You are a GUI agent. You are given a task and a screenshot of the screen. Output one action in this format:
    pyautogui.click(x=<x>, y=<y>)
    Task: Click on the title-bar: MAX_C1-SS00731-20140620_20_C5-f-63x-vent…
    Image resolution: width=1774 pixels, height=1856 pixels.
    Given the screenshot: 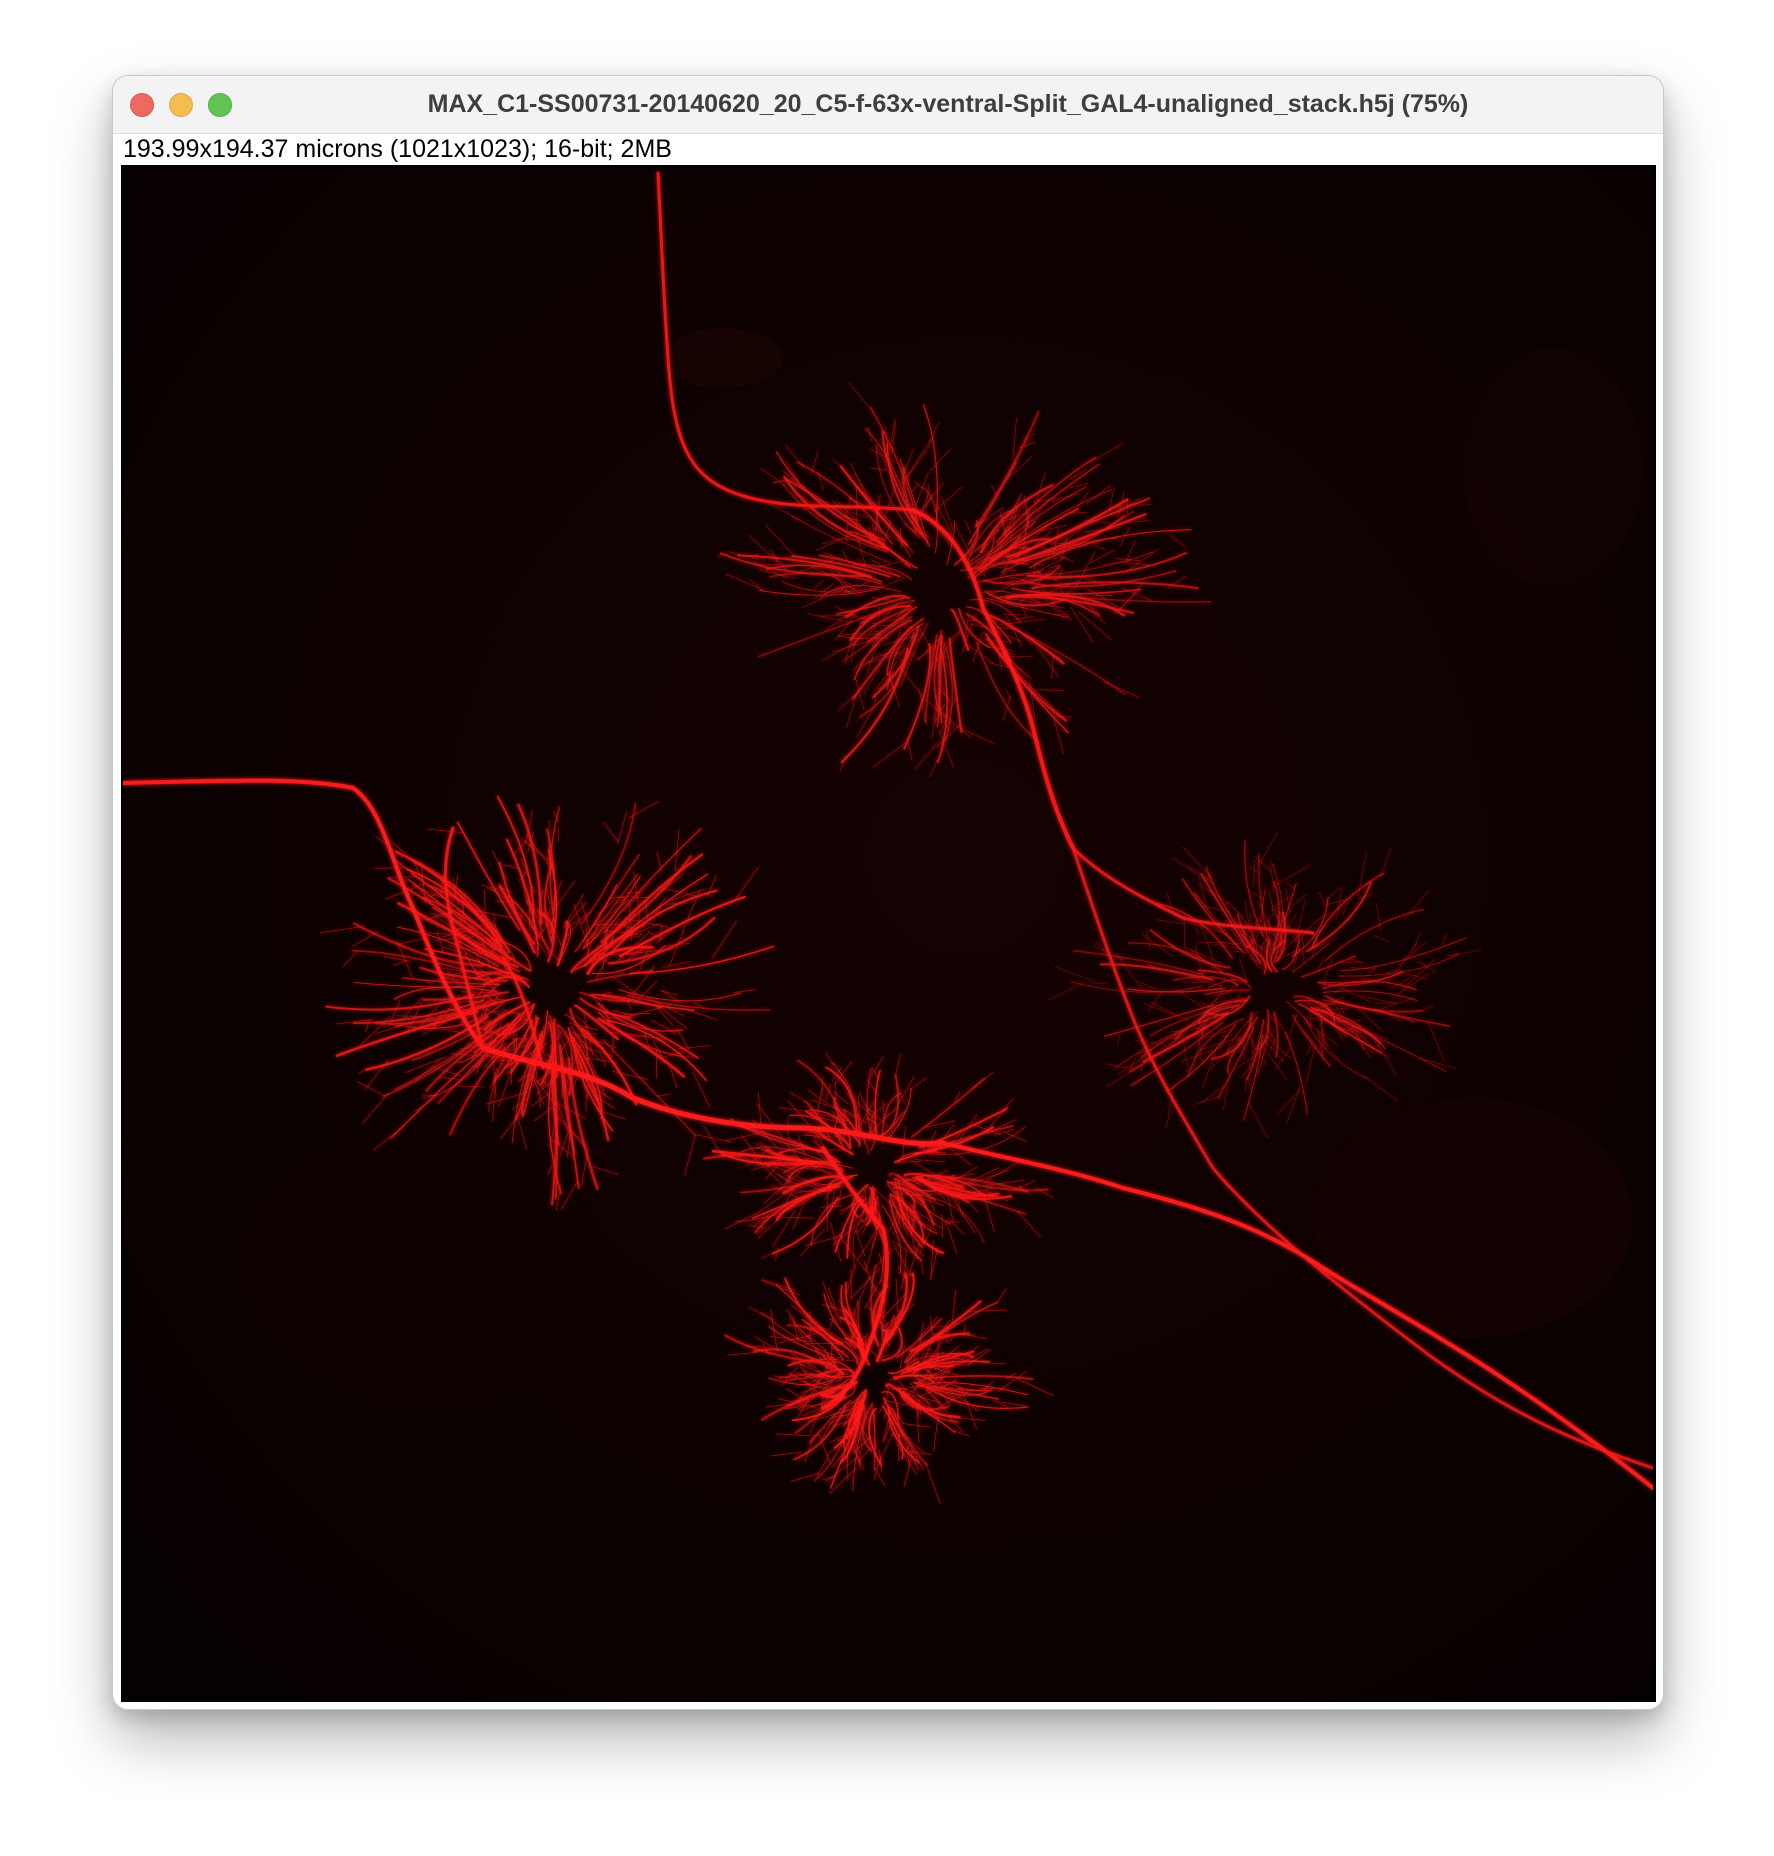 What is the action you would take?
    pyautogui.click(x=888, y=105)
    